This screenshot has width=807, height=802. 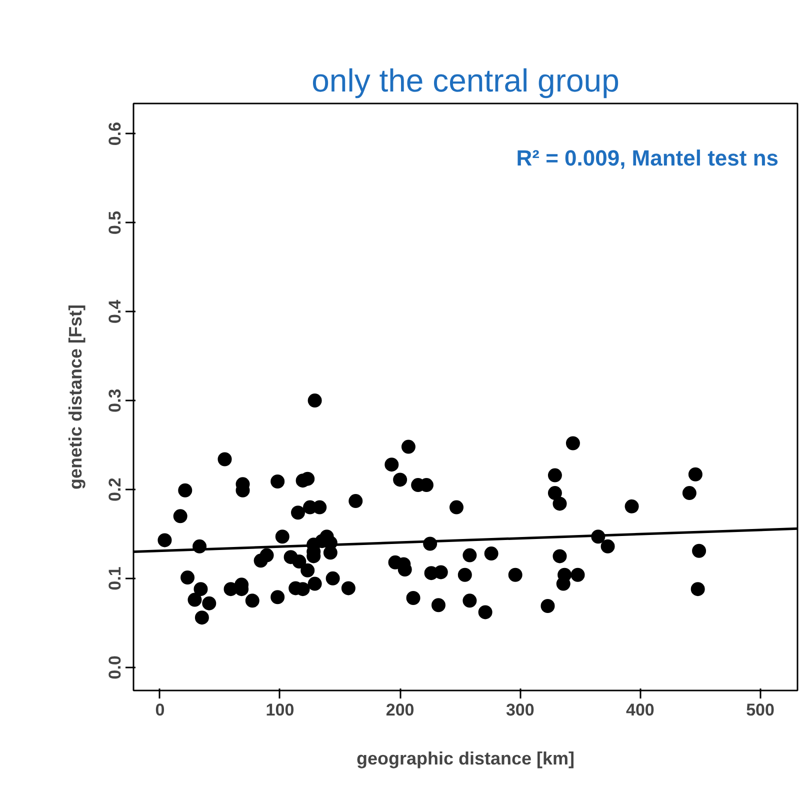 What do you see at coordinates (466, 80) in the screenshot?
I see `chart-title: only the central group` at bounding box center [466, 80].